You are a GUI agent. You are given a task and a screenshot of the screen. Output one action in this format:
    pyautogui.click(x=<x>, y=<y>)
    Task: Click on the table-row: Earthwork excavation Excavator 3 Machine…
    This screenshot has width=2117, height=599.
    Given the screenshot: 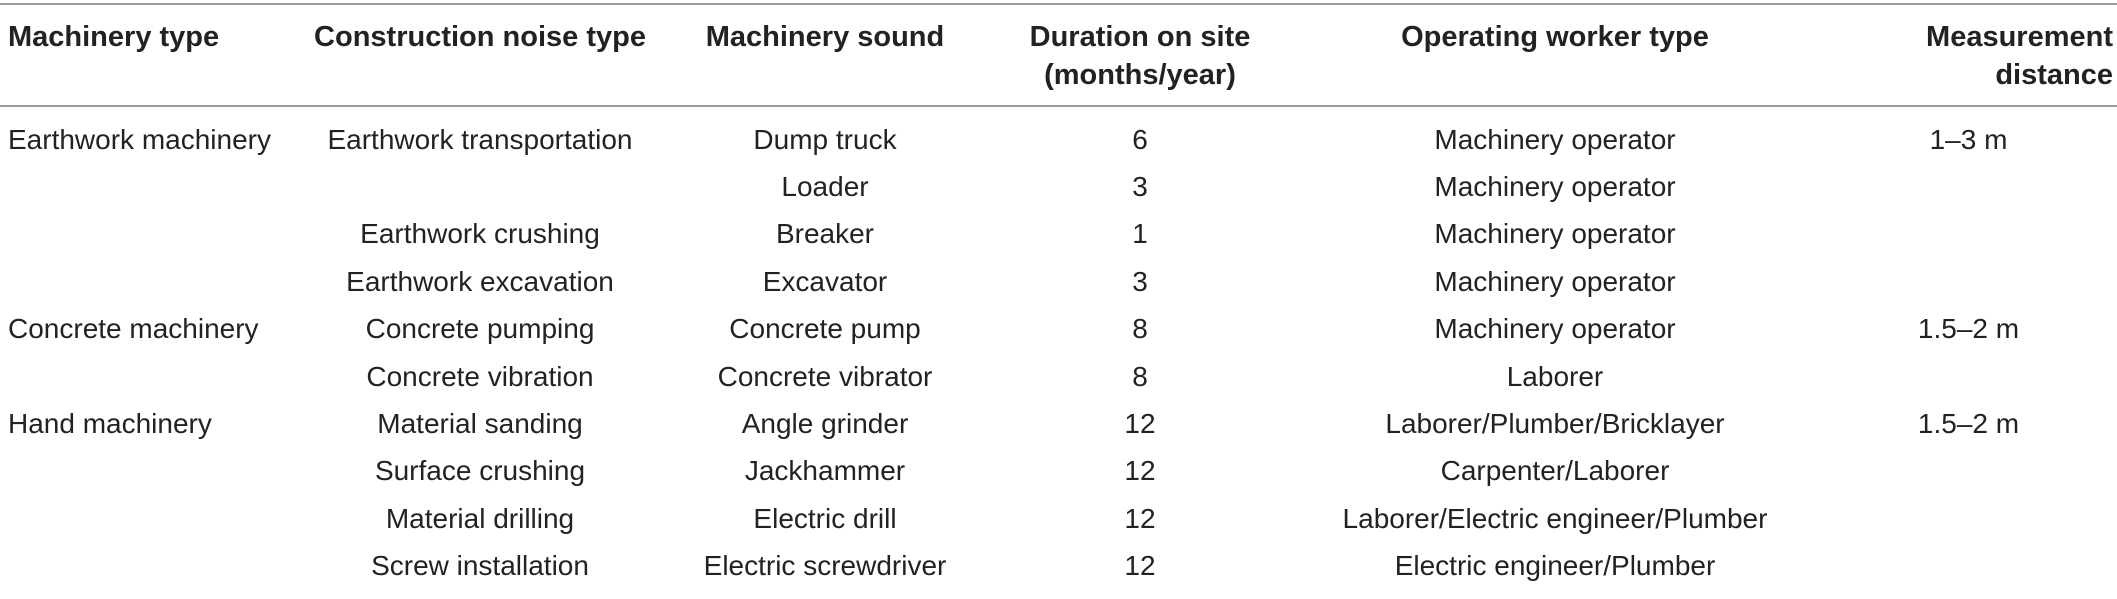 What is the action you would take?
    pyautogui.click(x=1058, y=282)
    